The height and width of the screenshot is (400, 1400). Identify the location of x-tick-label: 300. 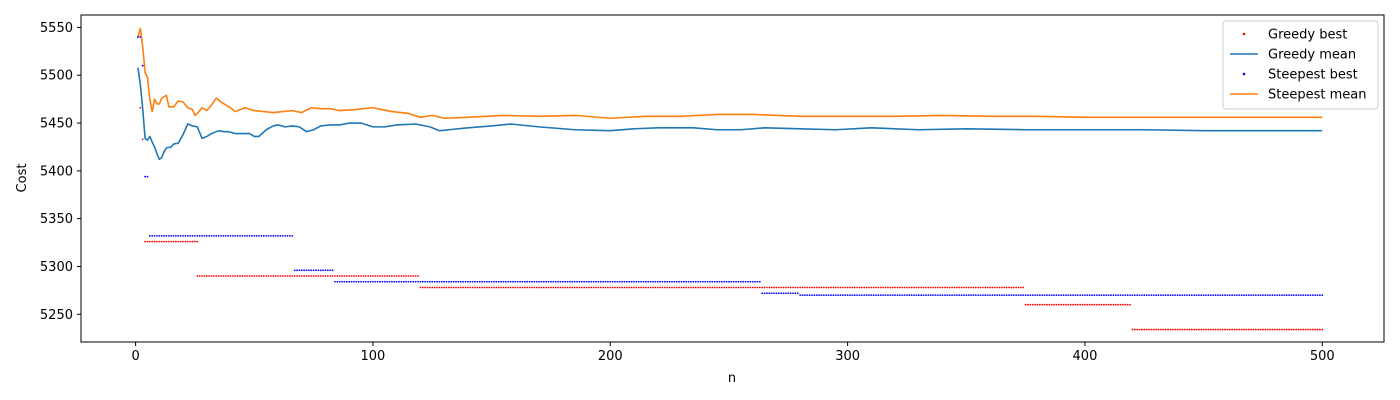
(847, 356).